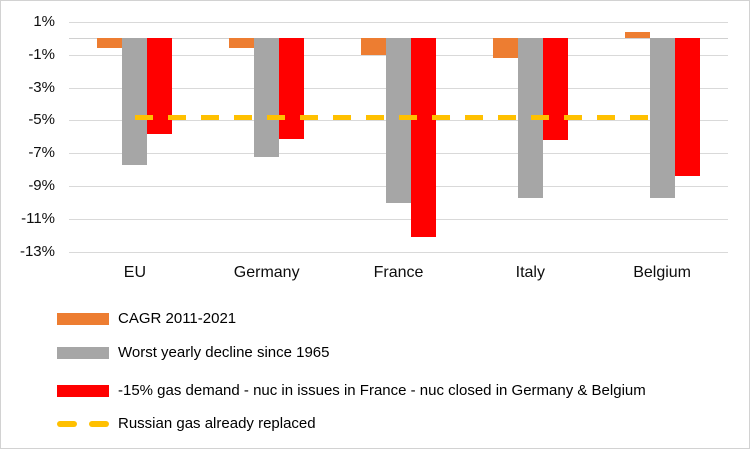 Image resolution: width=750 pixels, height=449 pixels. Describe the element at coordinates (38, 218) in the screenshot. I see `y-axis-tick-label--11%: -11%` at that location.